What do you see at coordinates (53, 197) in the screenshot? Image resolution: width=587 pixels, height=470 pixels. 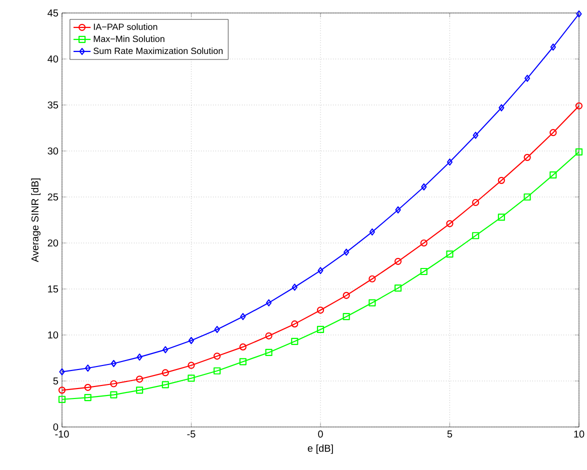 I see `y-tick-label: 25` at bounding box center [53, 197].